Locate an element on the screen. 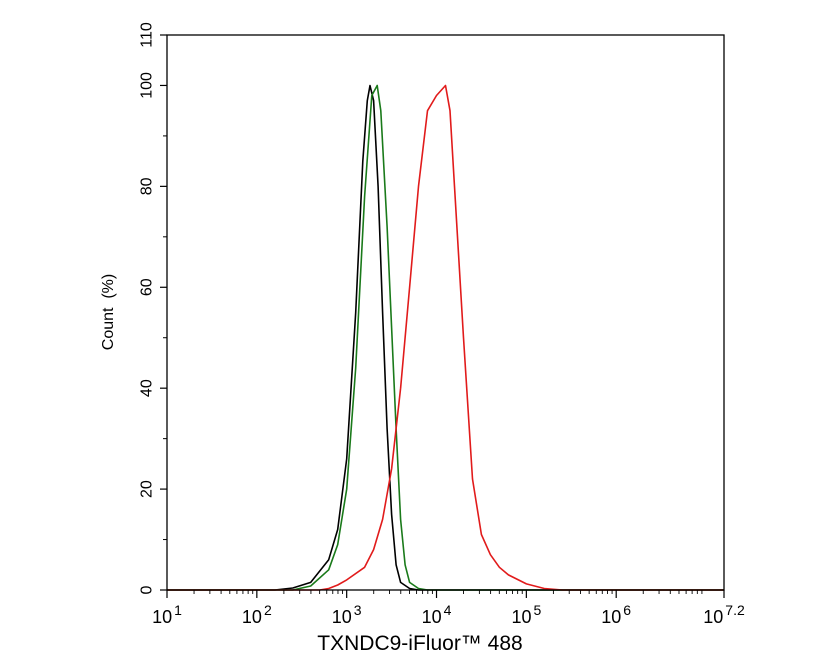 The image size is (835, 668). y-tick-label: 60 is located at coordinates (147, 287).